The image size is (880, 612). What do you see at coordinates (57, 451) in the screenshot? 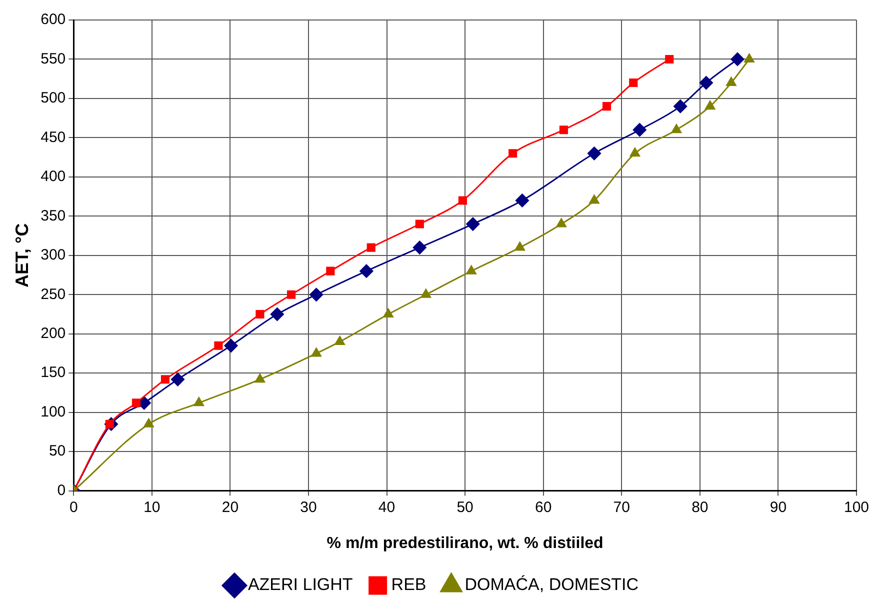
I see `y-tick-label: 50` at bounding box center [57, 451].